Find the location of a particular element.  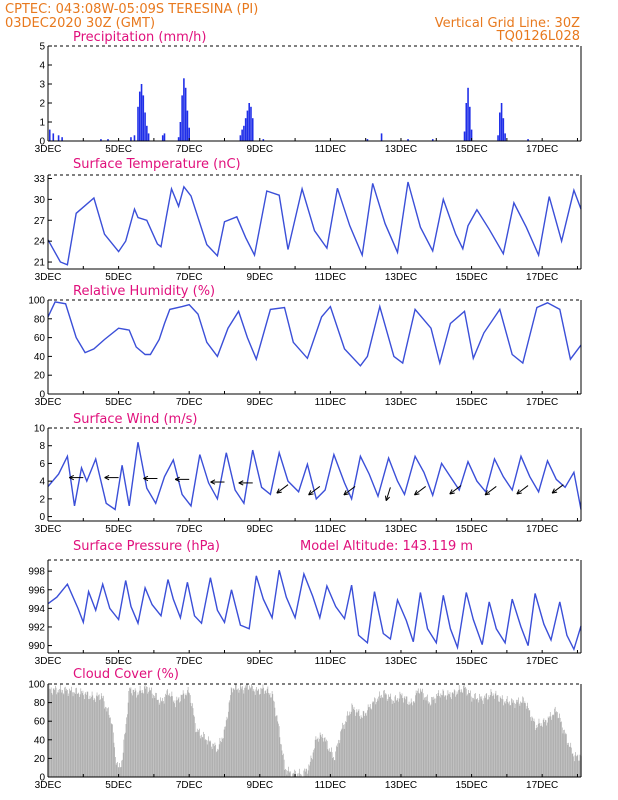

x-tick-label: 11DEC is located at coordinates (331, 402).